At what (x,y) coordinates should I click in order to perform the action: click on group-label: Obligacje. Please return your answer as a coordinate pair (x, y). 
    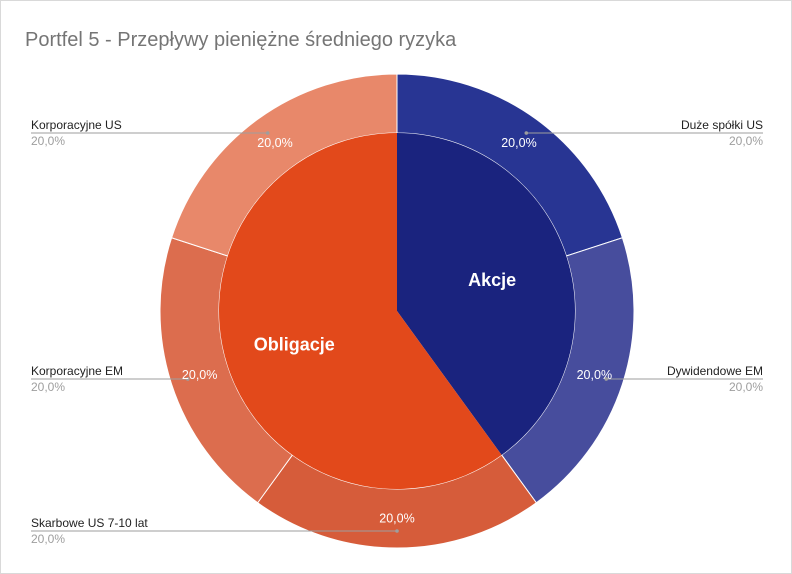
    Looking at the image, I should click on (294, 344).